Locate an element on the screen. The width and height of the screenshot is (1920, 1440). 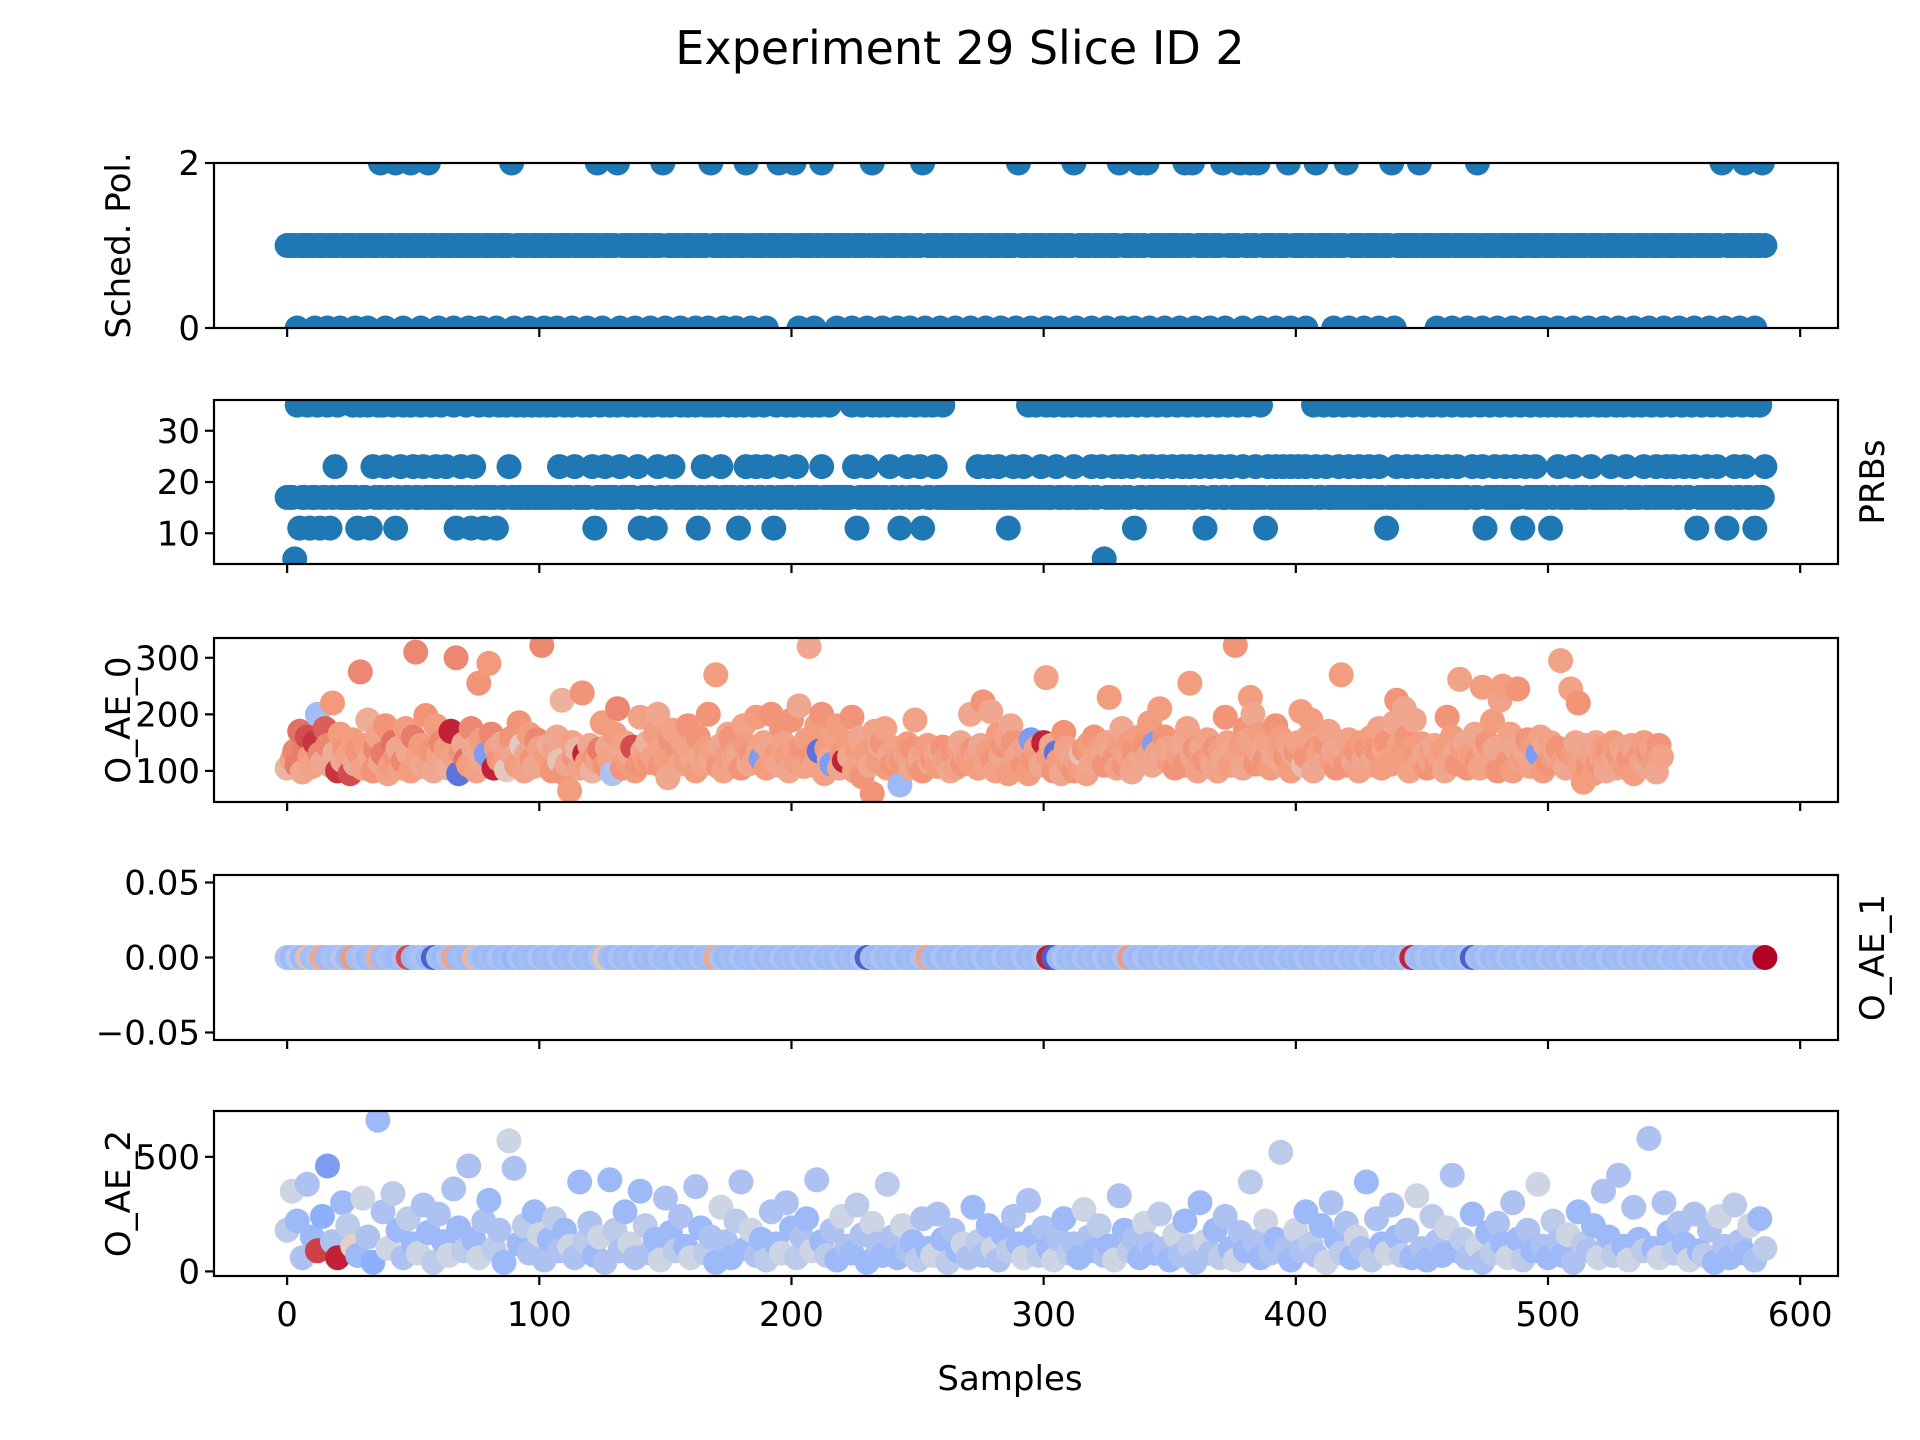
subplot-5: 0 500 0 100 200 300 400 500 600 O_AE_2 is located at coordinates (969, 1222).